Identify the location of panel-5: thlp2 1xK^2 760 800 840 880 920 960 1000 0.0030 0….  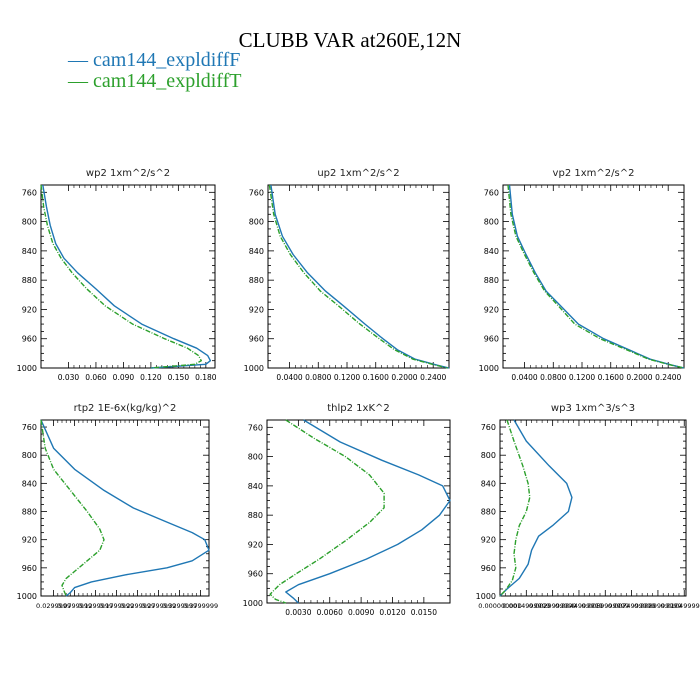
(347, 510).